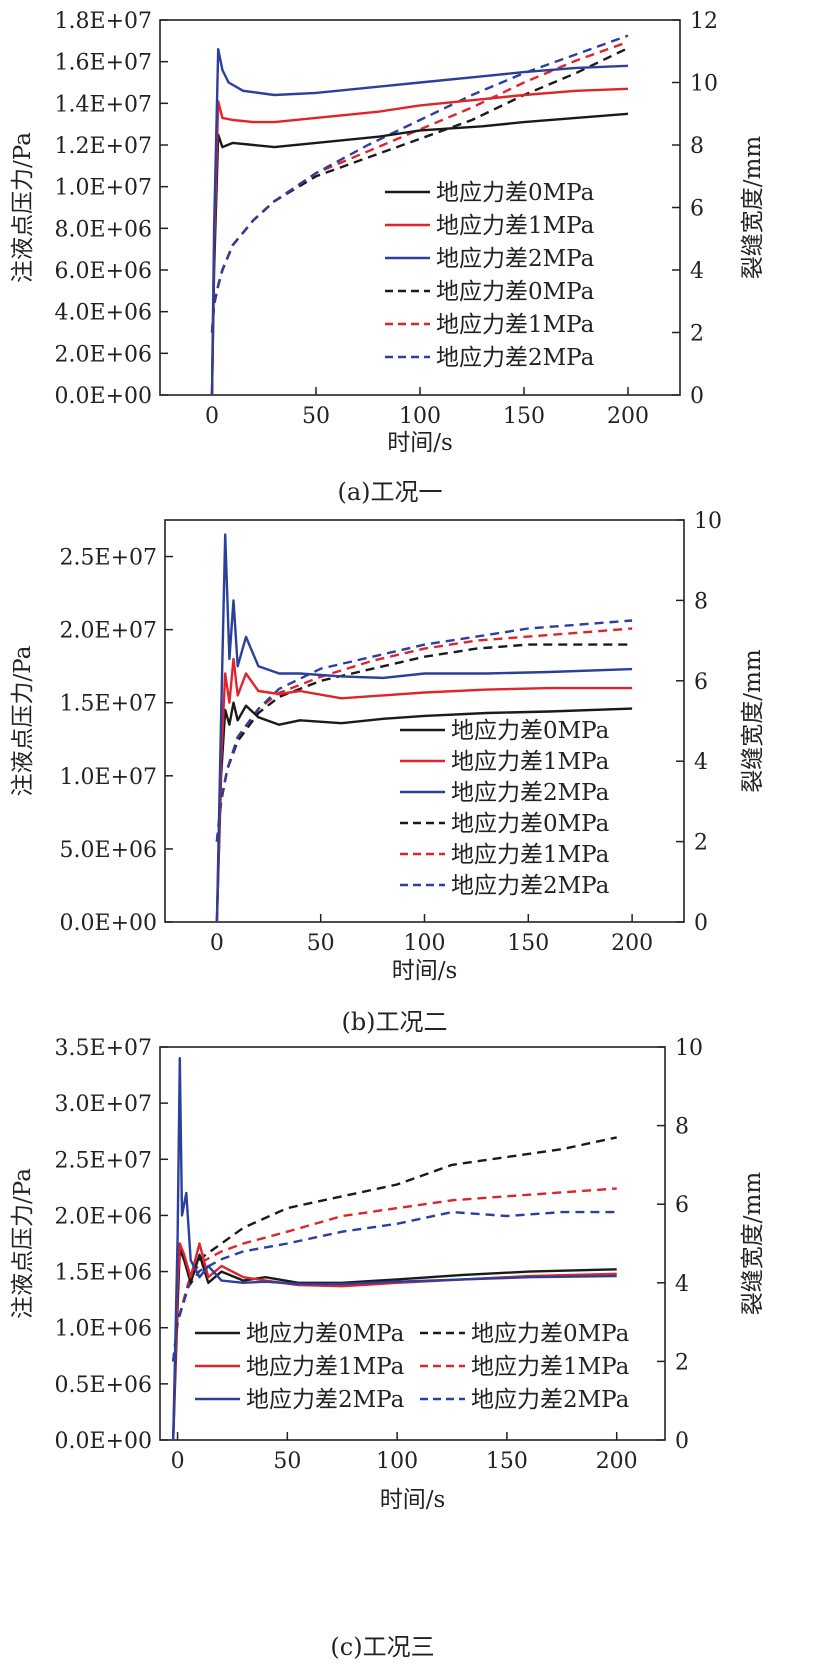 The width and height of the screenshot is (819, 1674). I want to click on y-tick-label: 1.6E+07, so click(103, 63).